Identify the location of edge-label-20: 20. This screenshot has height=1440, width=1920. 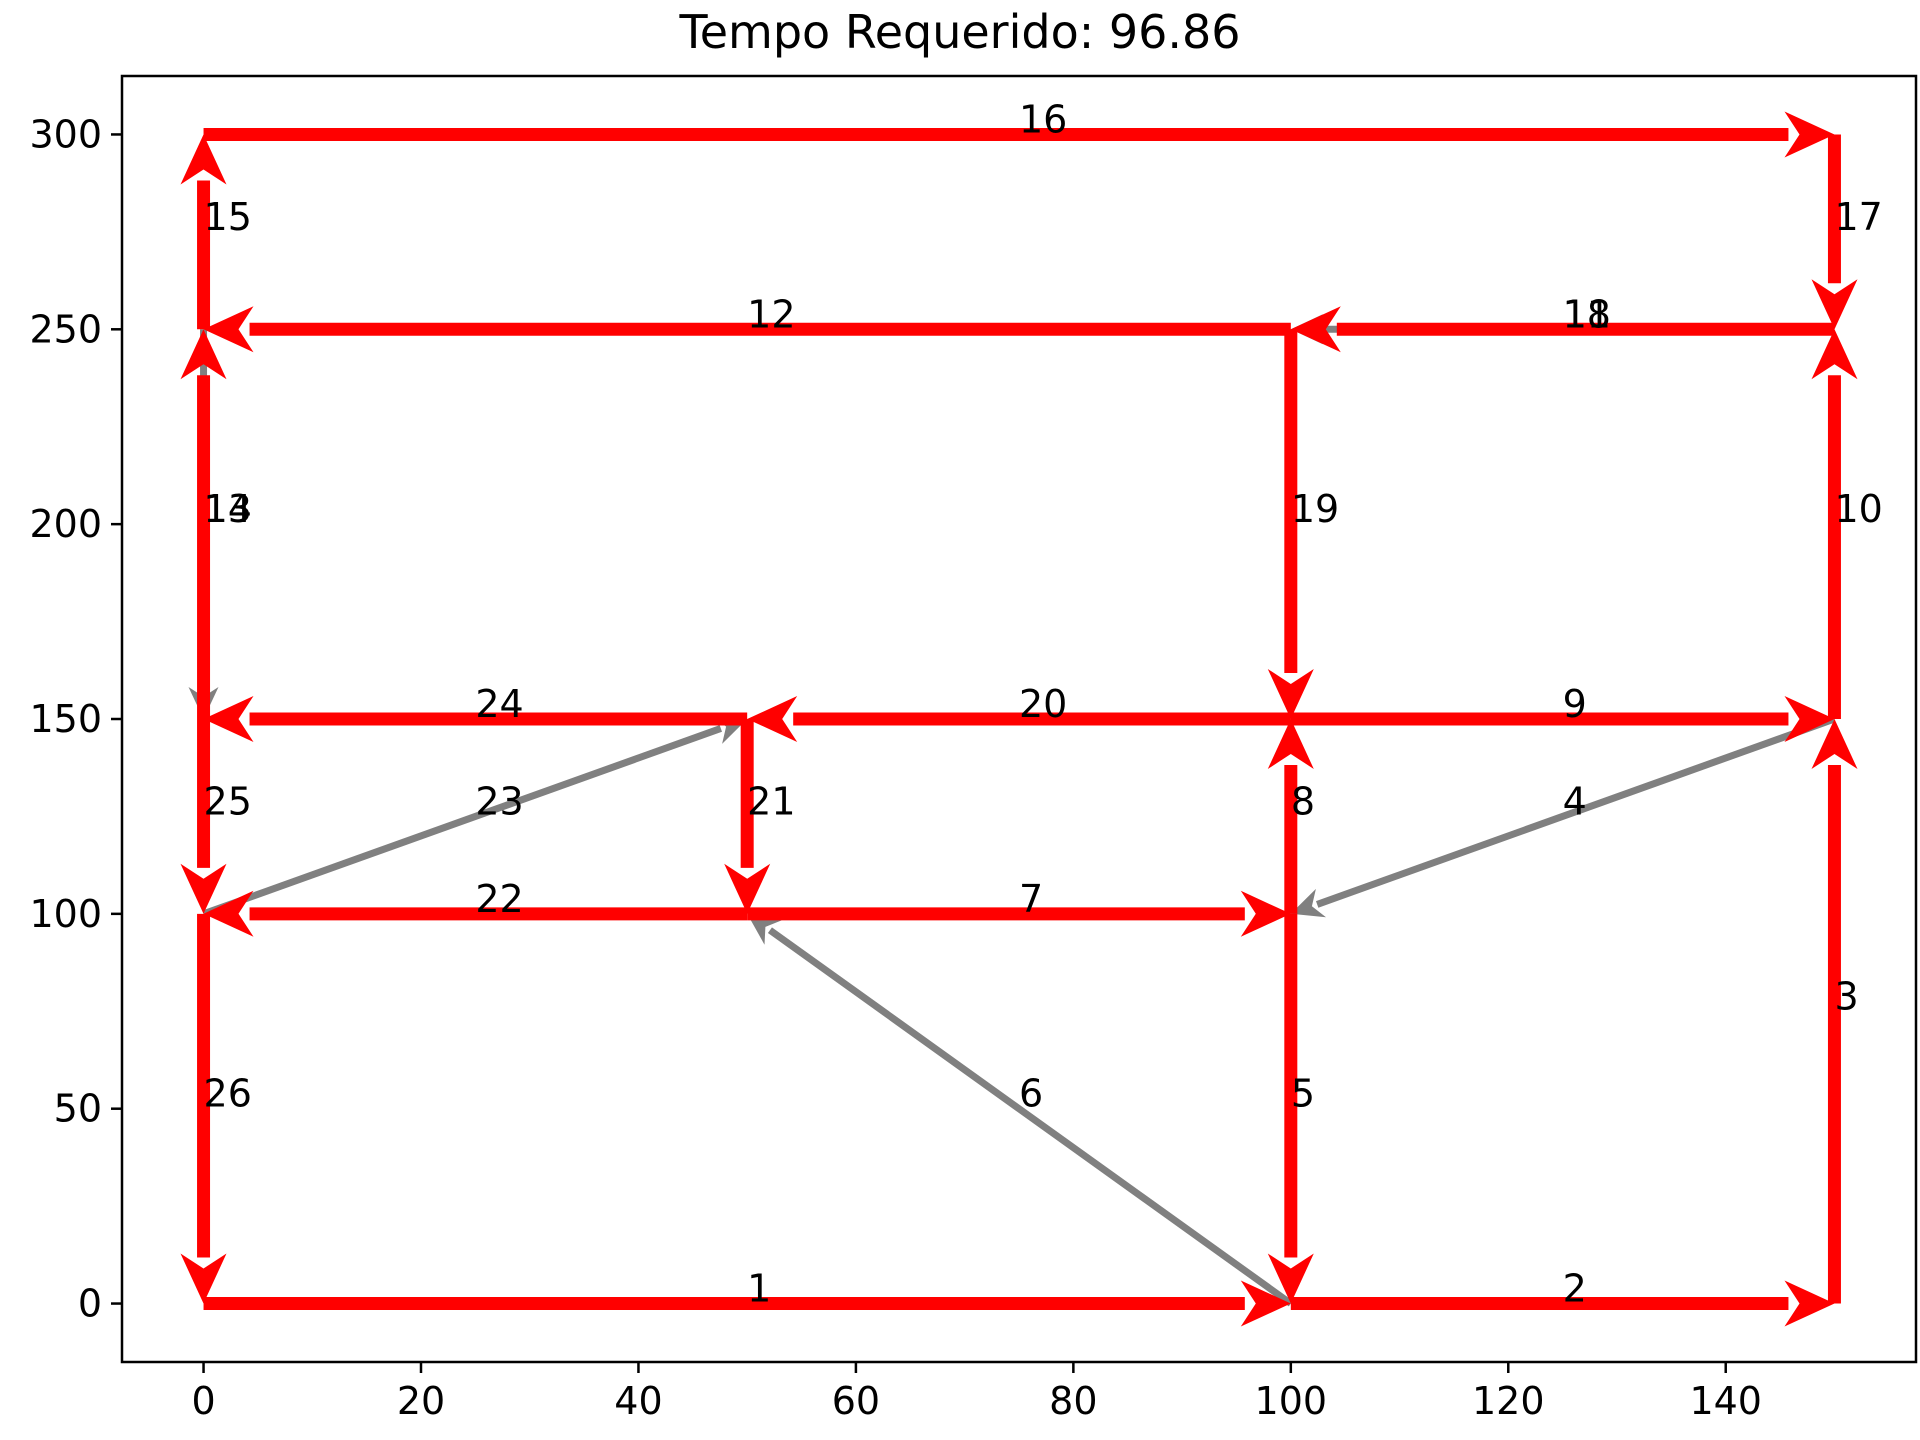
(1043, 704).